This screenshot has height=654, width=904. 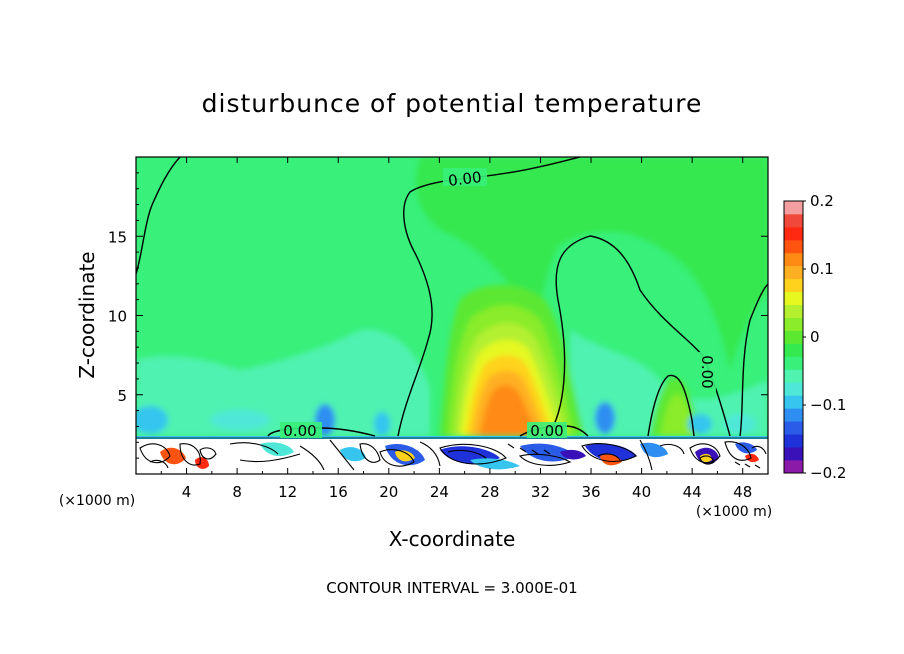 What do you see at coordinates (287, 492) in the screenshot?
I see `x-tick-label: 12` at bounding box center [287, 492].